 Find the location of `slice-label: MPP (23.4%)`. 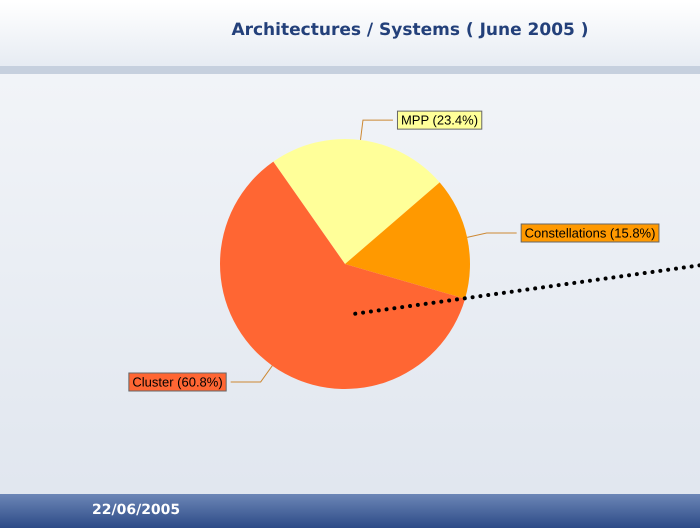

slice-label: MPP (23.4%) is located at coordinates (439, 120).